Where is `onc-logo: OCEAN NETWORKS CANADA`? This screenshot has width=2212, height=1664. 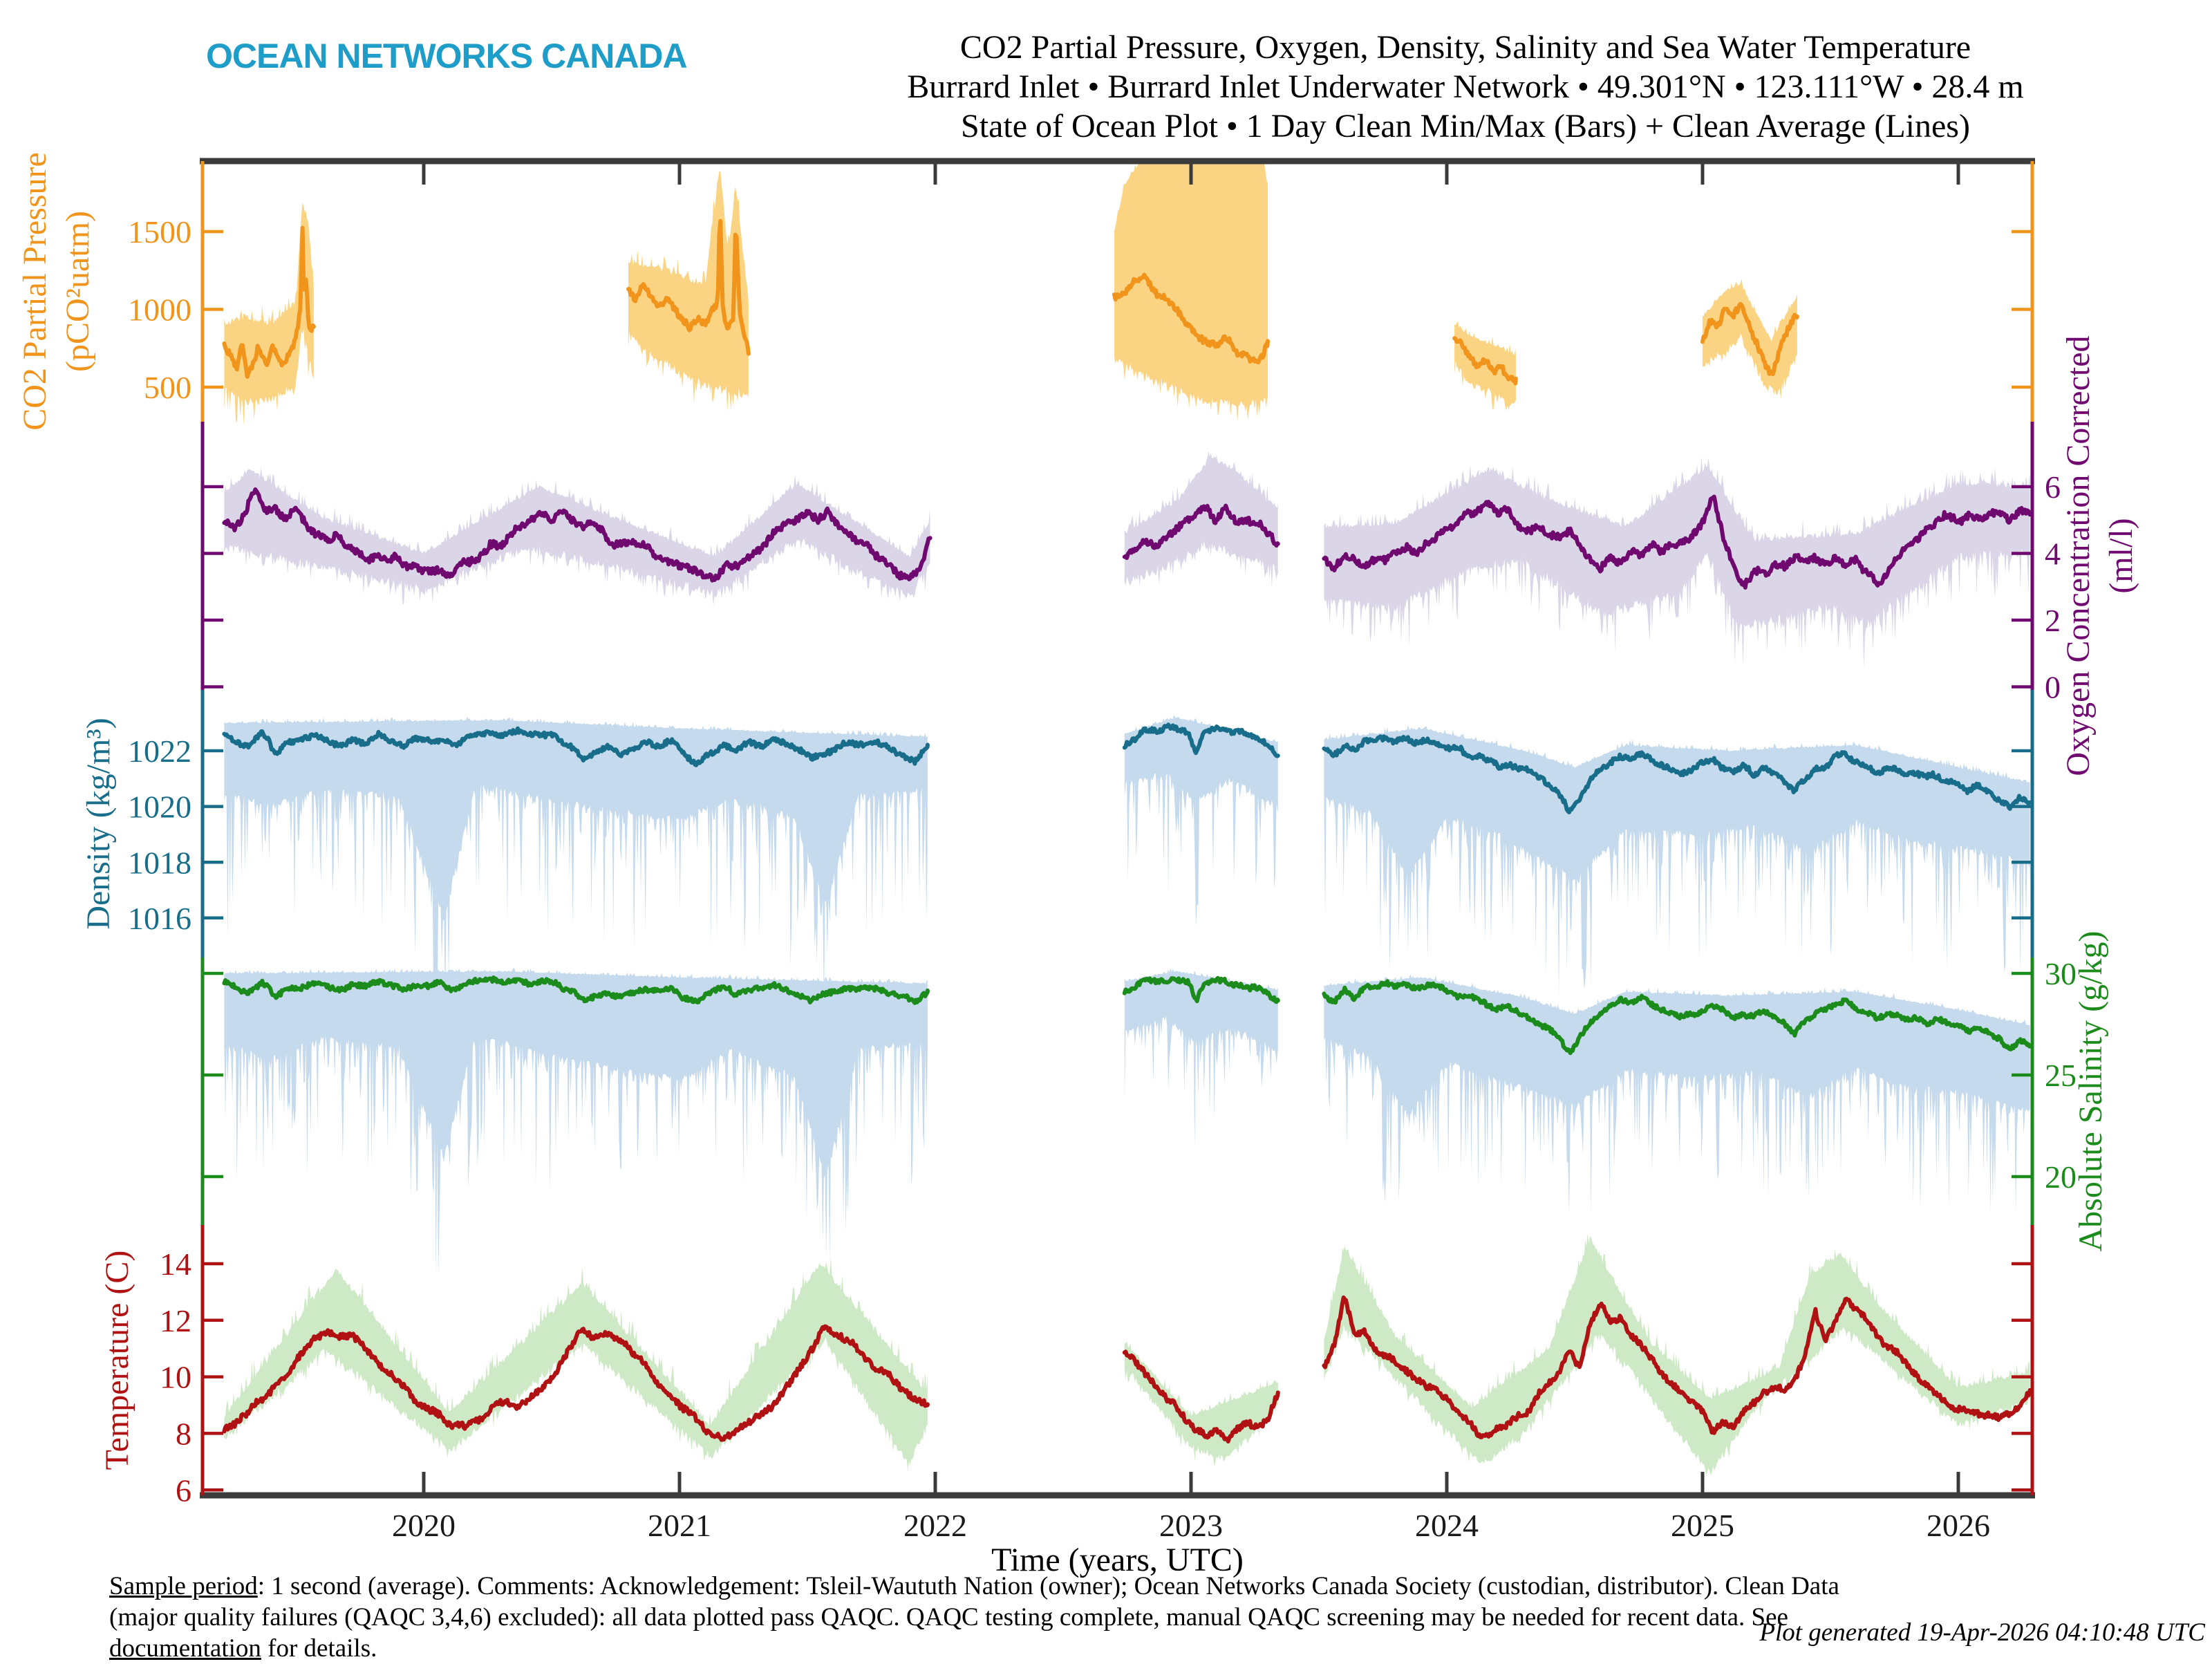 onc-logo: OCEAN NETWORKS CANADA is located at coordinates (447, 56).